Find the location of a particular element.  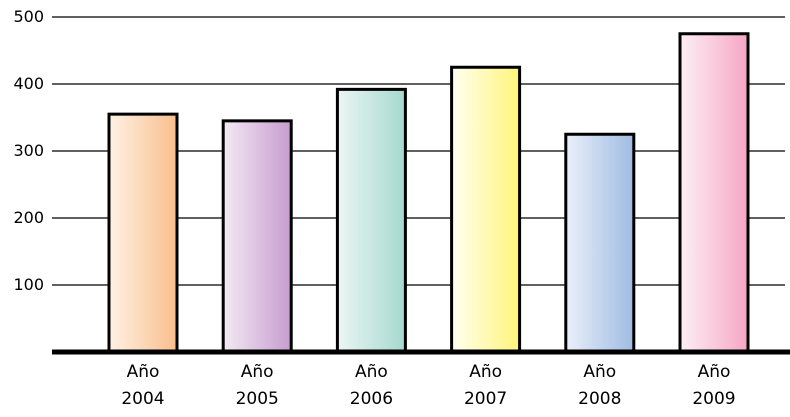

x-tick-label: 2004 is located at coordinates (142, 399).